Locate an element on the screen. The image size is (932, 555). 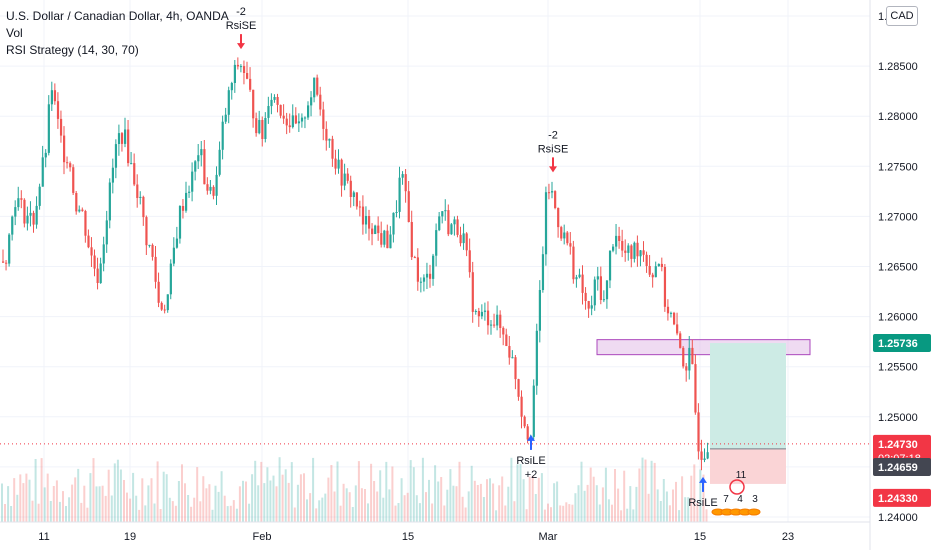
volume-indicator-label: Vol is located at coordinates (14, 33).